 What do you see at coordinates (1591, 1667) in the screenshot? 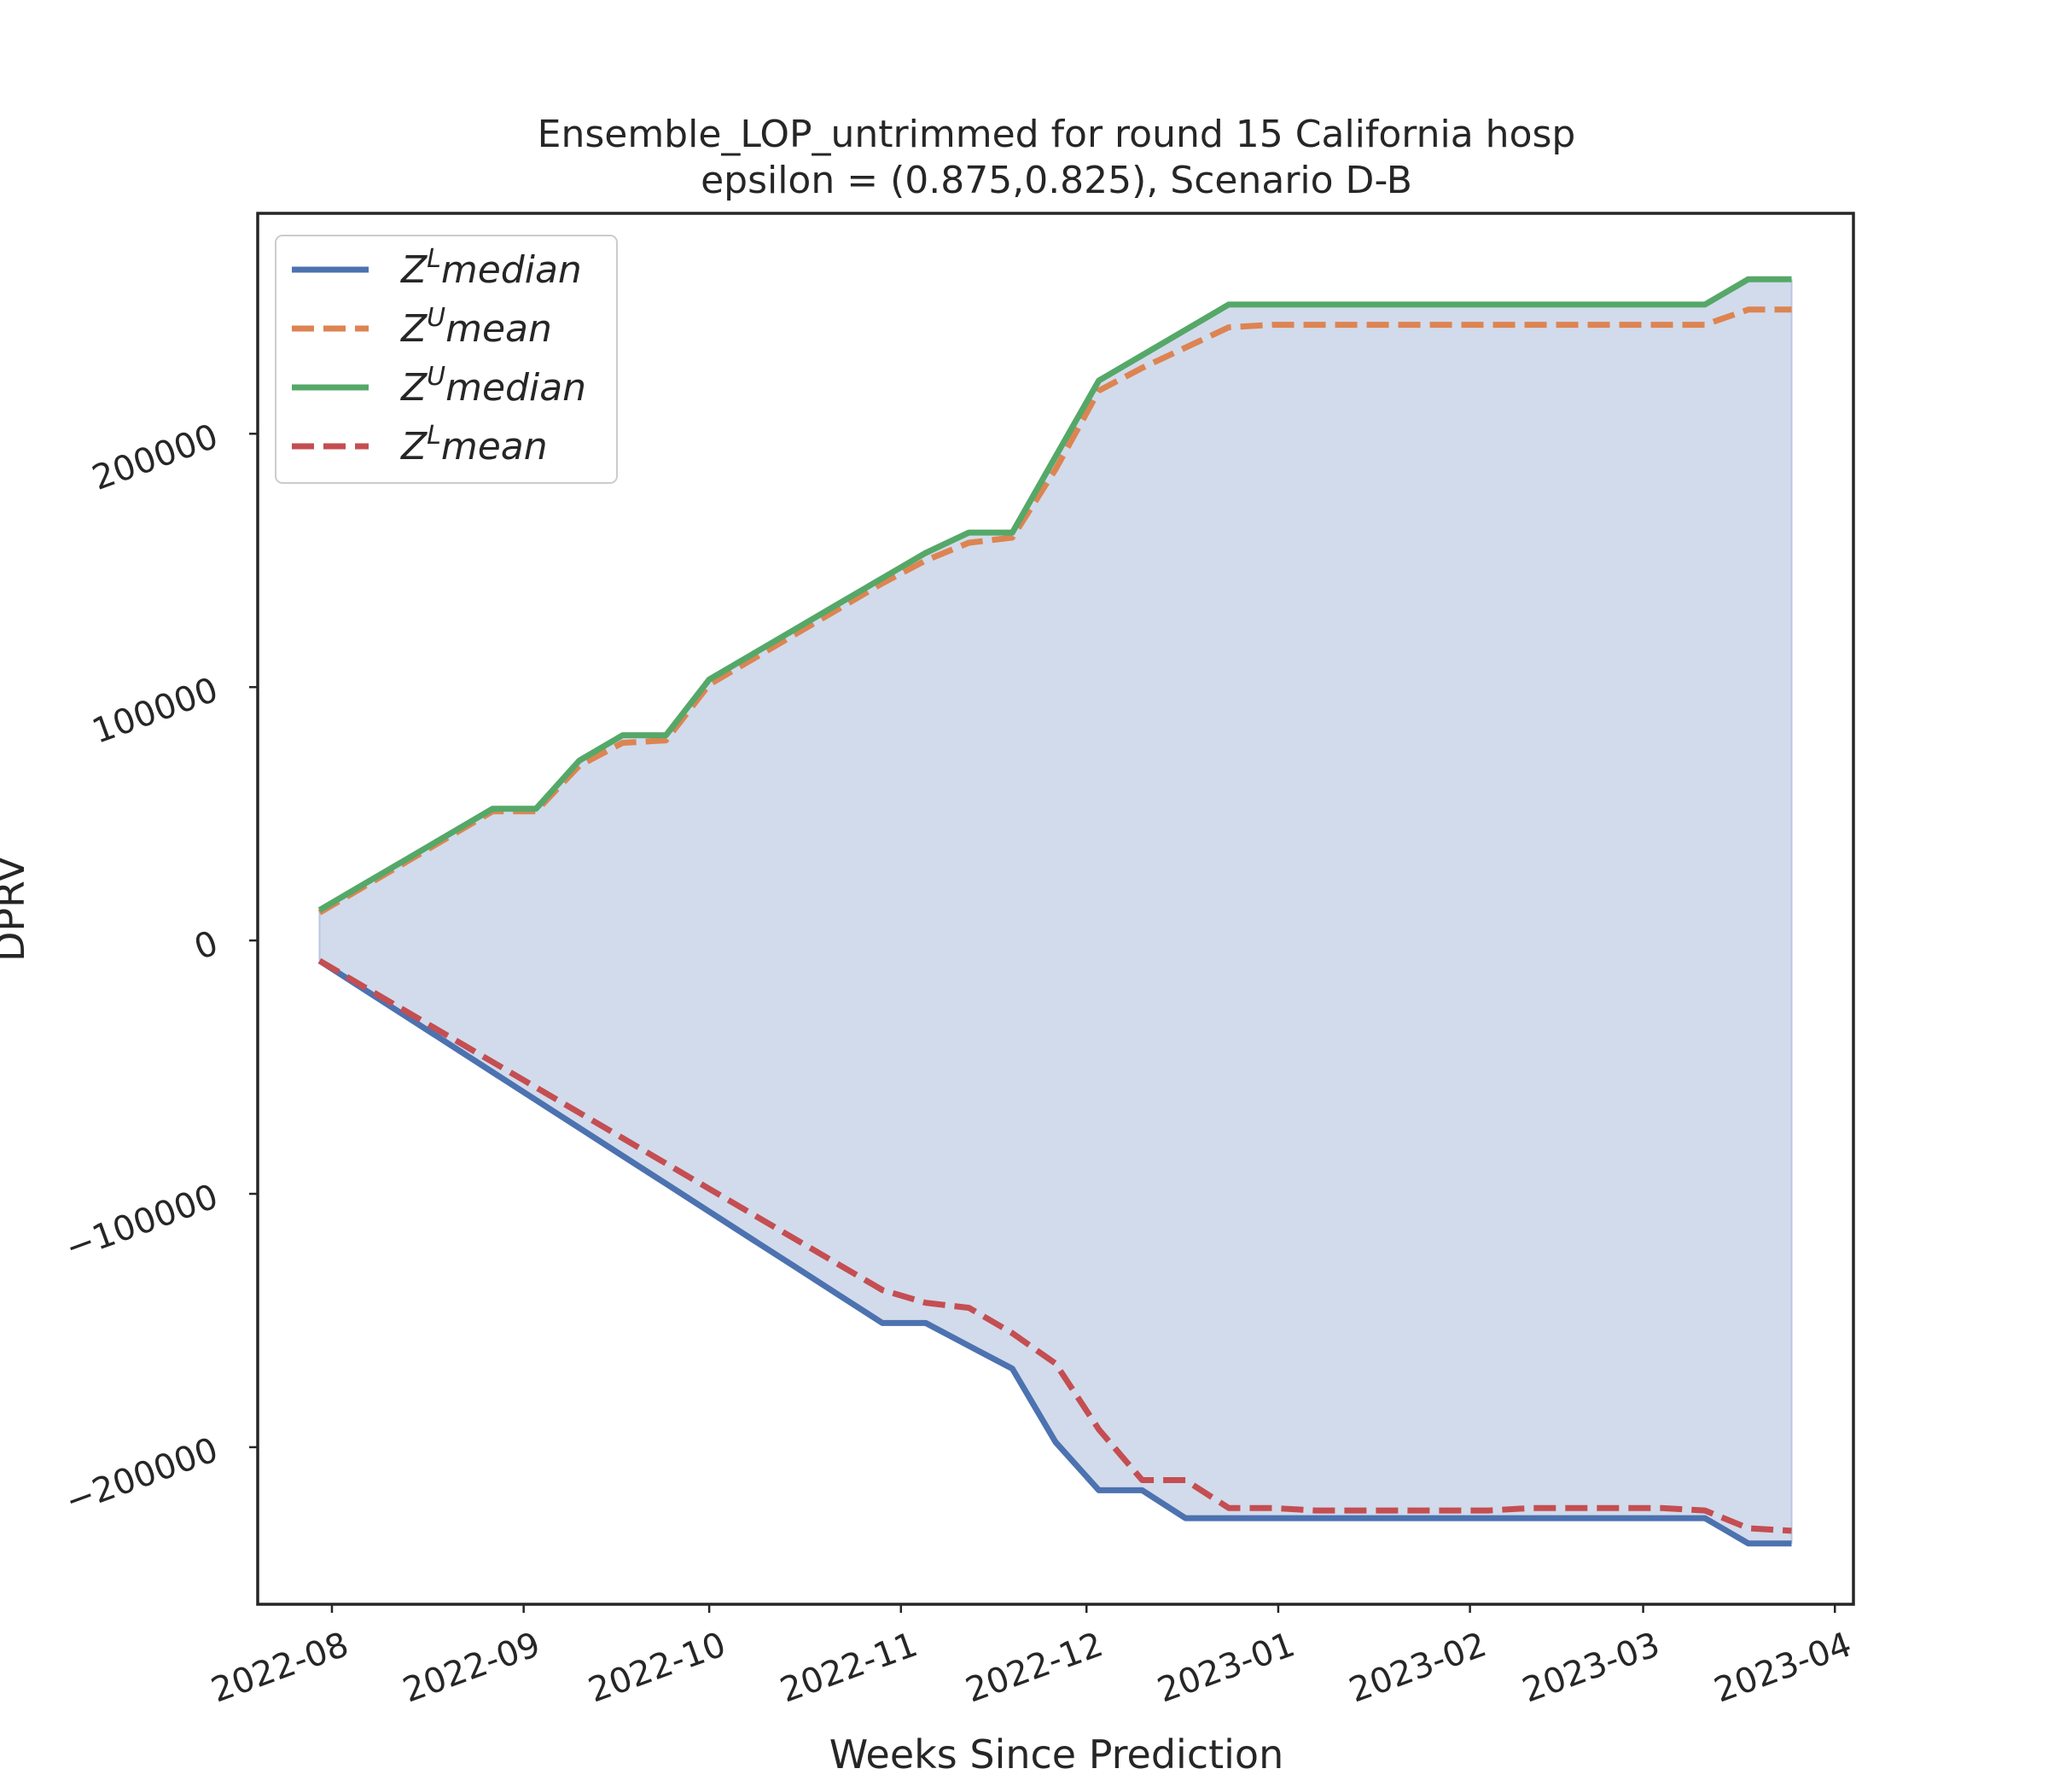
I see `x-tick-label: 2023-03` at bounding box center [1591, 1667].